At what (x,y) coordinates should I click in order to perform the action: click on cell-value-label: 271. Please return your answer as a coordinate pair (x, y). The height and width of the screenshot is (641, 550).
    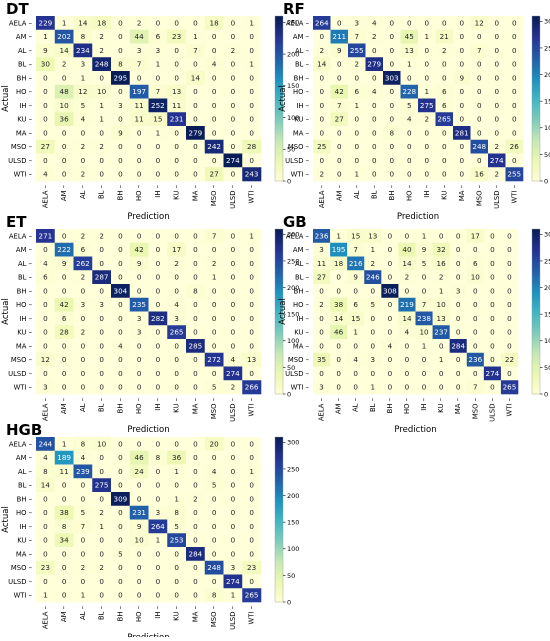
    Looking at the image, I should click on (46, 235).